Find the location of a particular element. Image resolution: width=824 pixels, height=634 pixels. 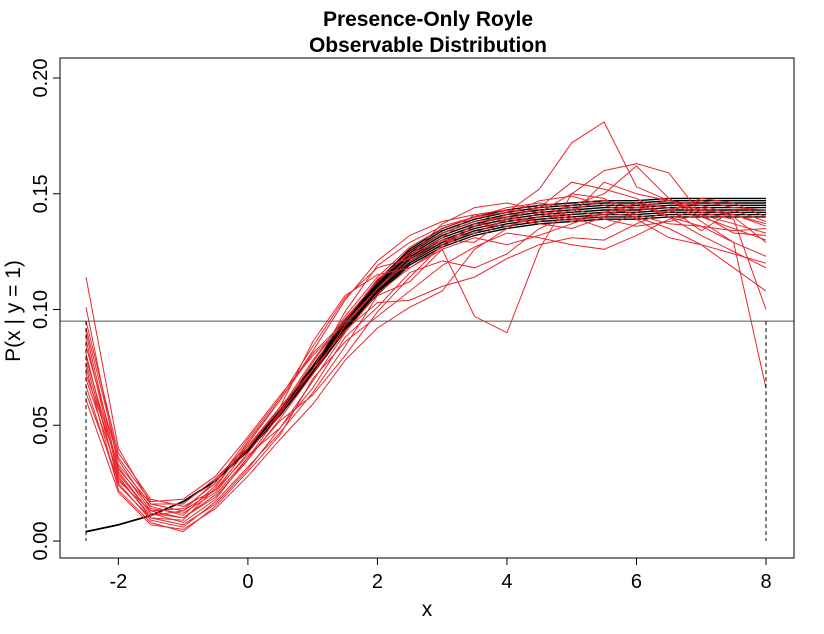

chart-title: Presence-Only Royle is located at coordinates (428, 19).